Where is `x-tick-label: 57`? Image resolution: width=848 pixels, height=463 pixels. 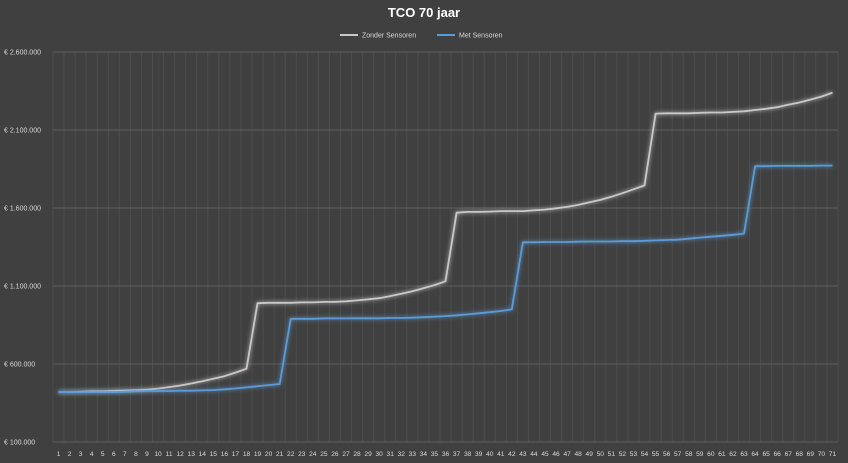 x-tick-label: 57 is located at coordinates (678, 454).